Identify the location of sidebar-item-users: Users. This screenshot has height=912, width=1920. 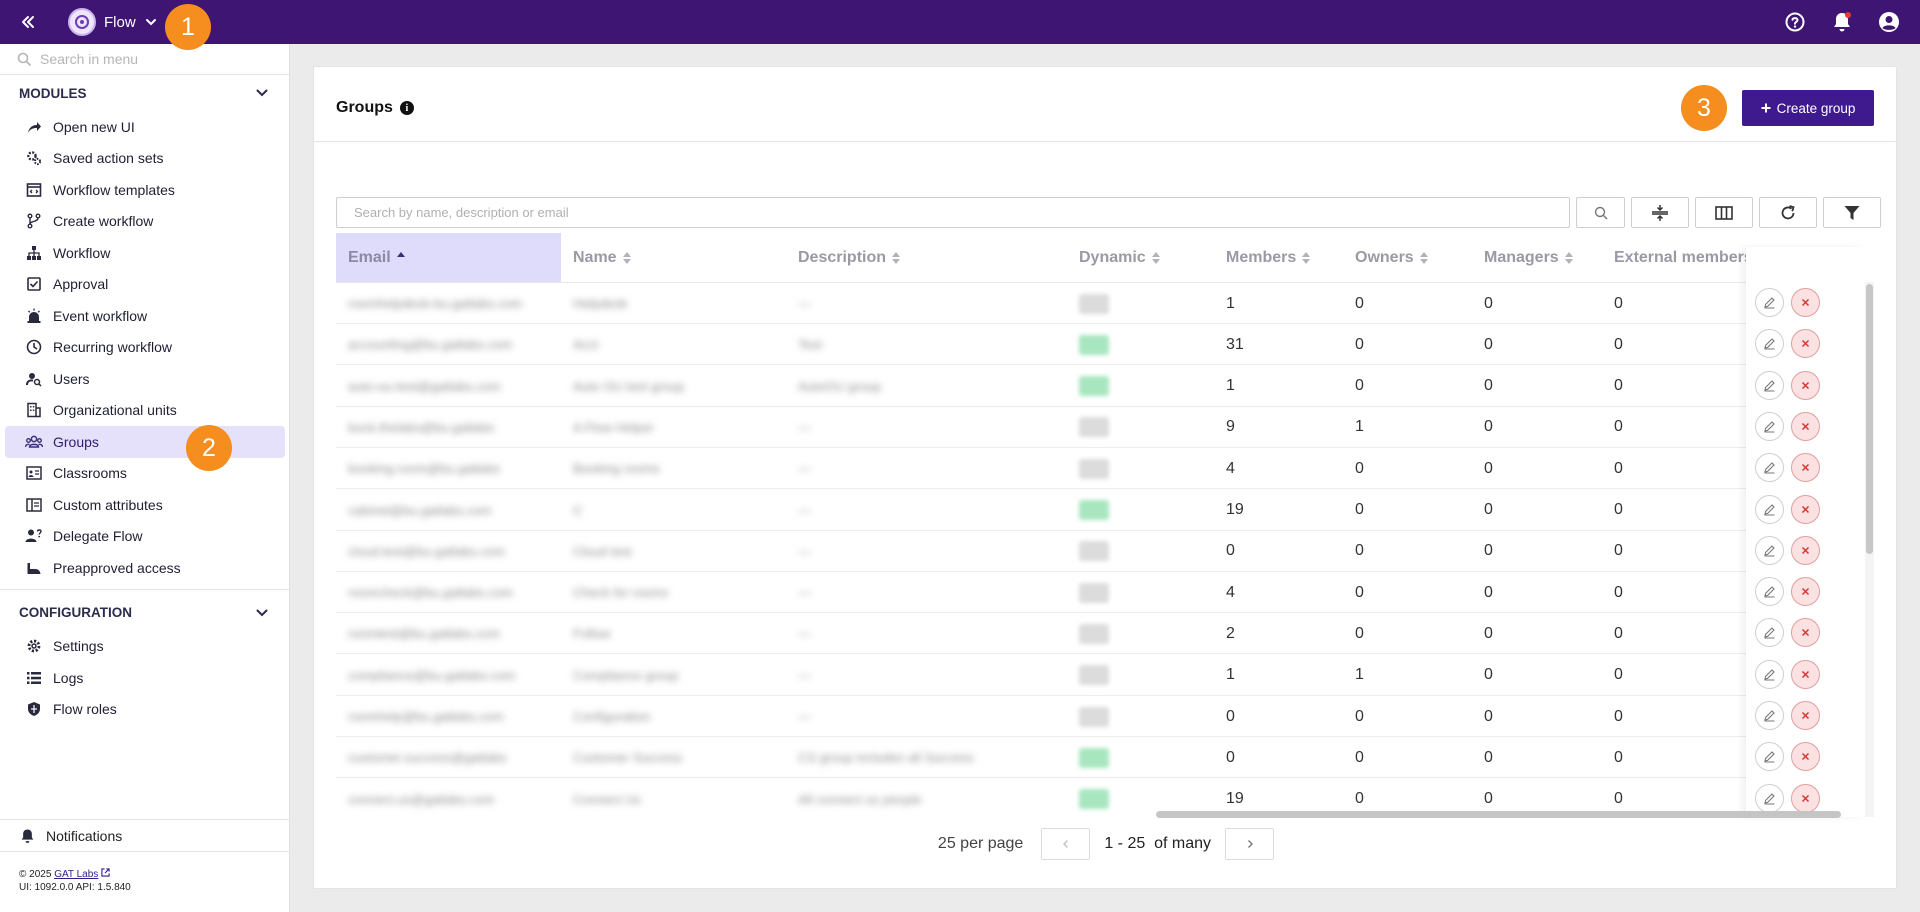
(145, 379).